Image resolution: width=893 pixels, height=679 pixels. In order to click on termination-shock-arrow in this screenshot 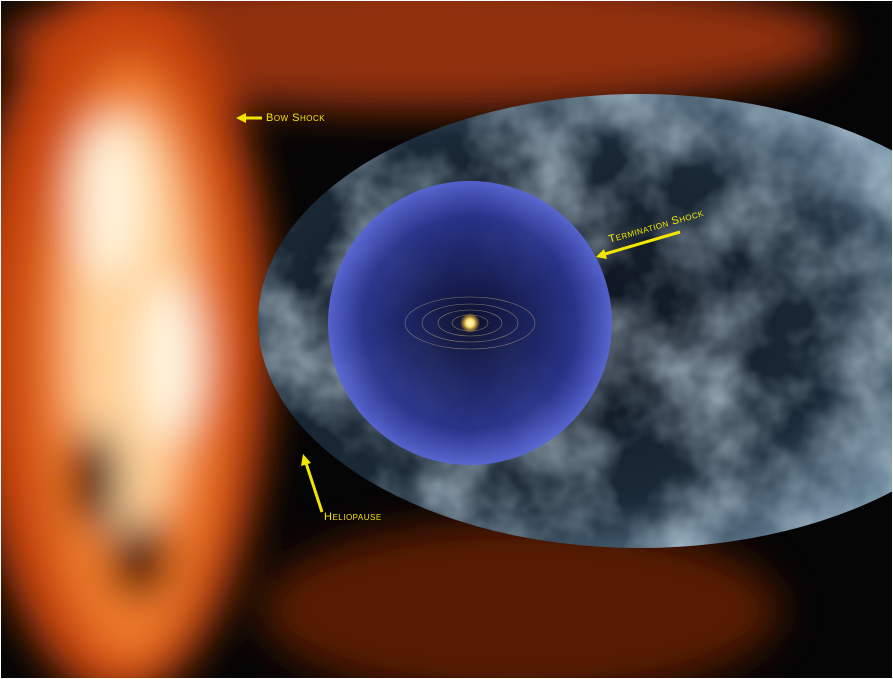, I will do `click(642, 243)`.